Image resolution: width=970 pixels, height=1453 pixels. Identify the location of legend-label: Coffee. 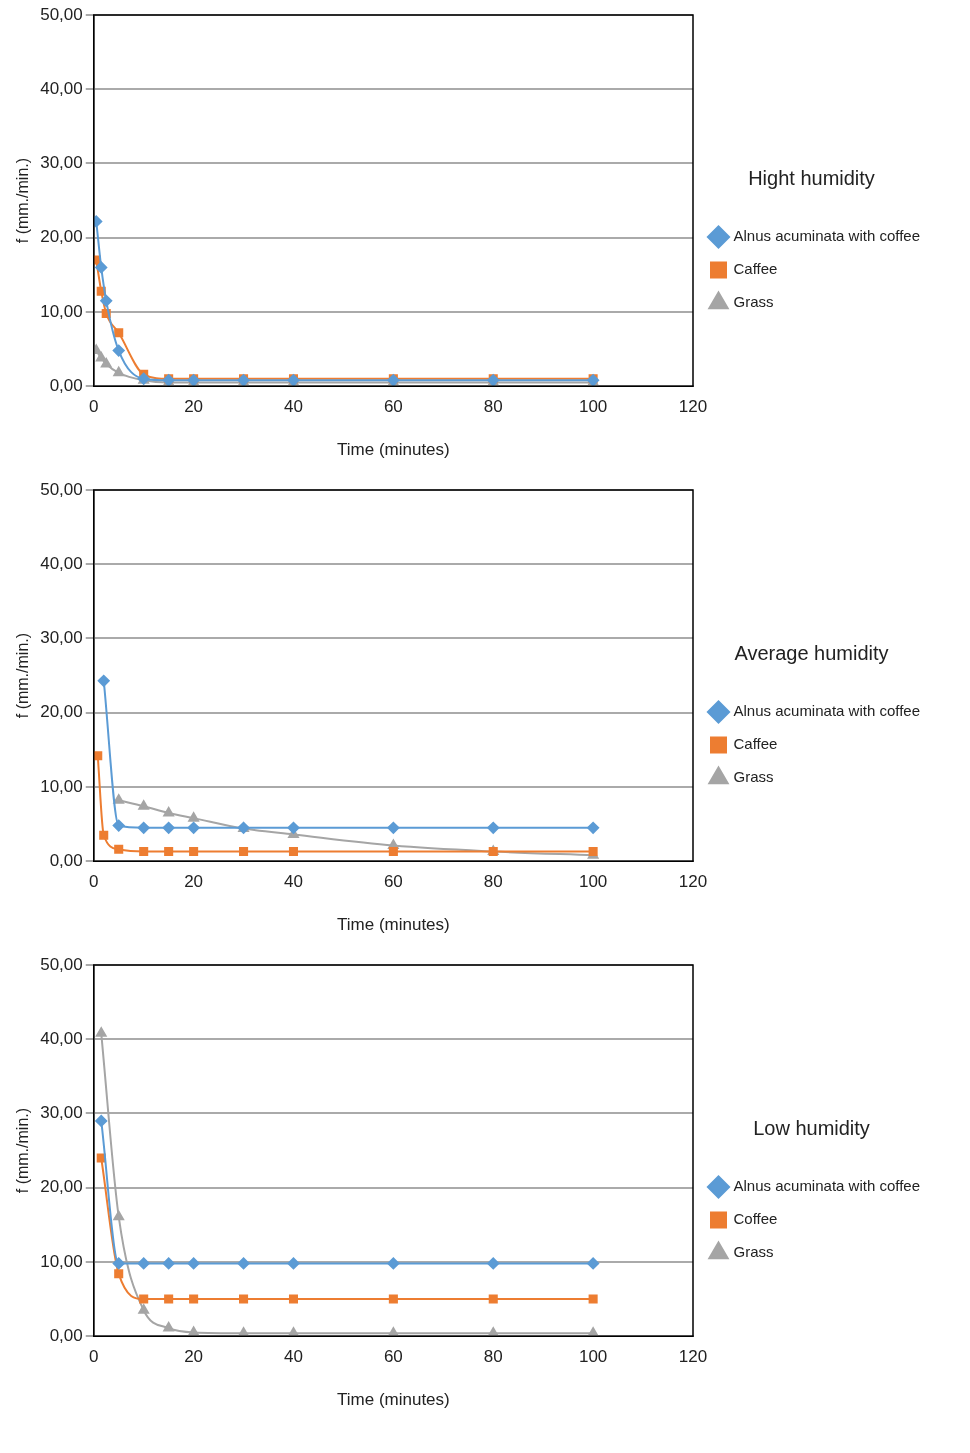
(755, 1219).